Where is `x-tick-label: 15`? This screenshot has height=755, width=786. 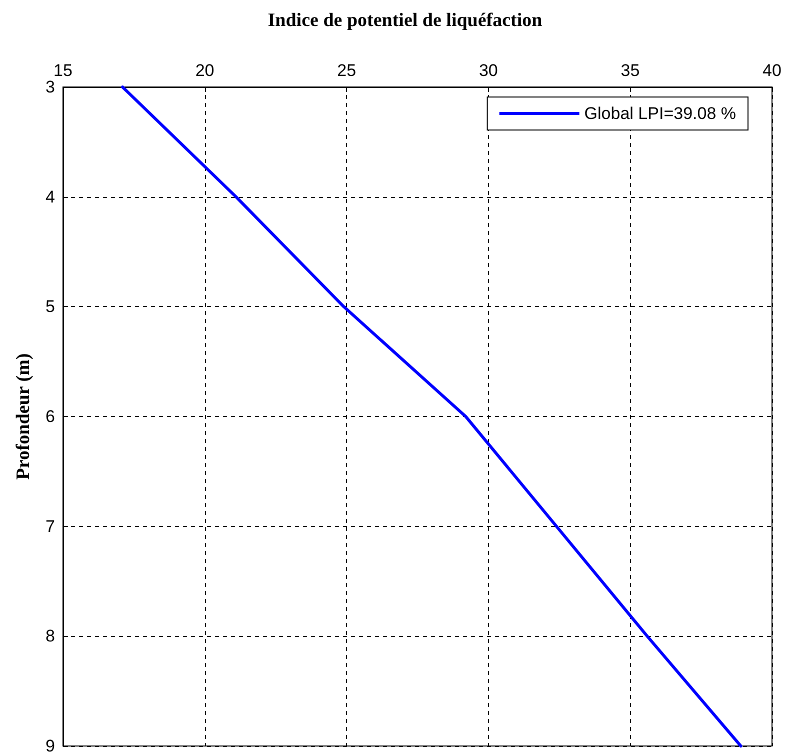
x-tick-label: 15 is located at coordinates (63, 70).